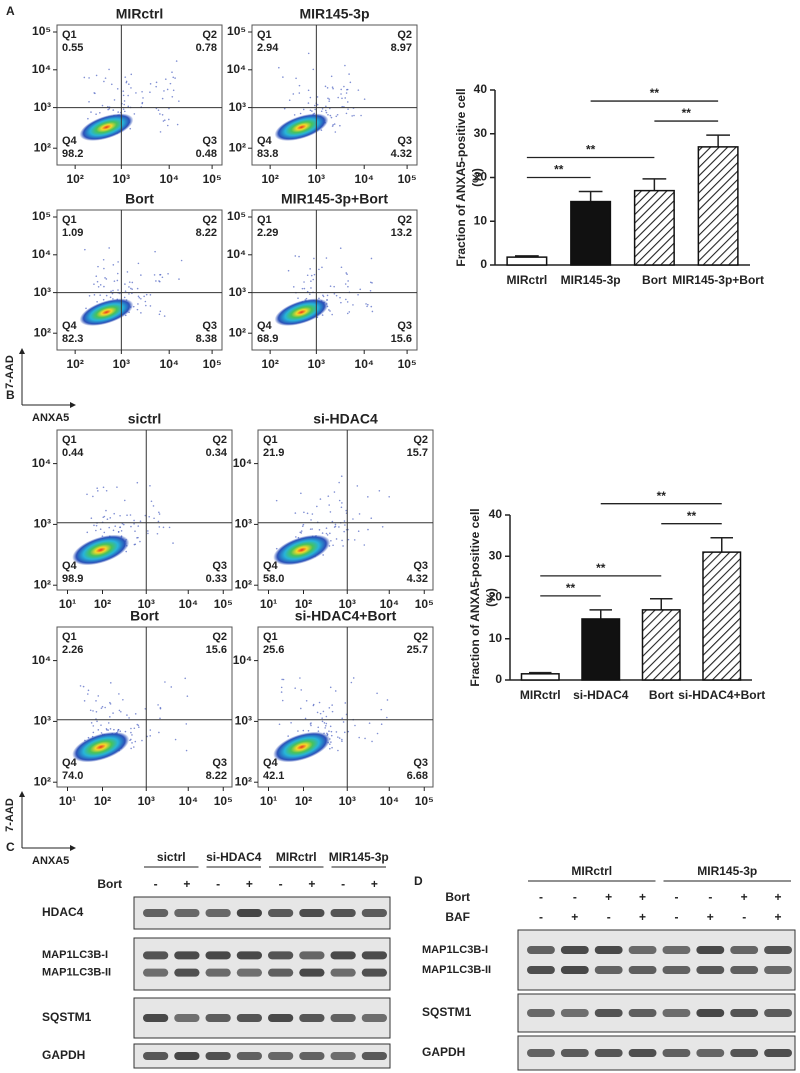 The width and height of the screenshot is (800, 1073). Describe the element at coordinates (41, 31) in the screenshot. I see `y-tick-label: 10⁵` at that location.